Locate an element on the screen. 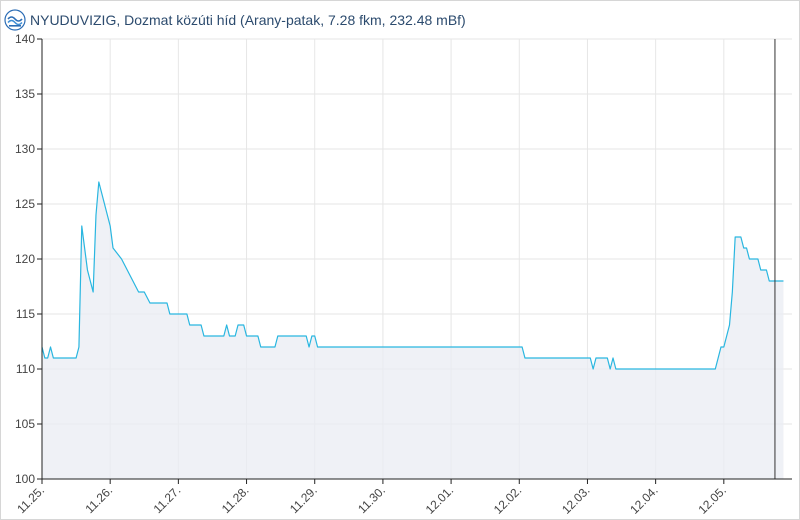 Image resolution: width=800 pixels, height=520 pixels. x-tick-label: 12.05. is located at coordinates (711, 499).